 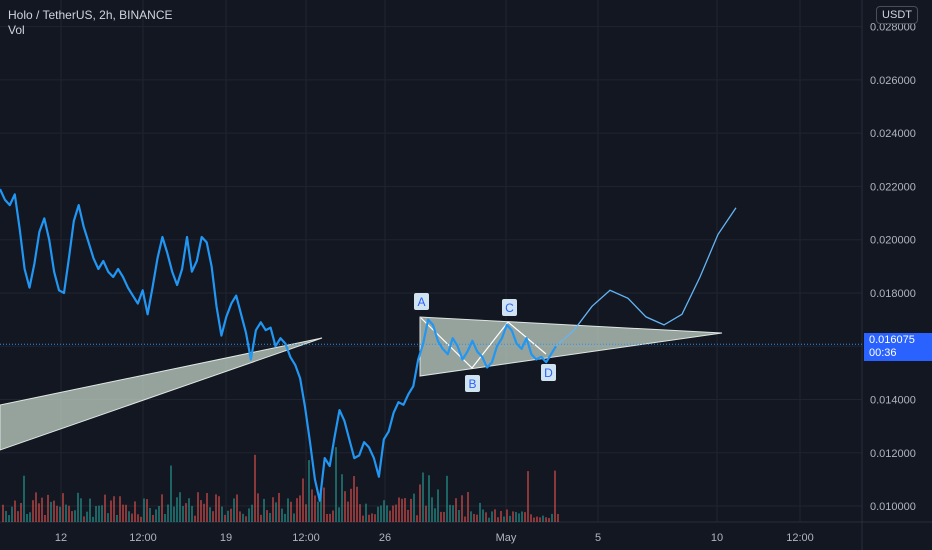 I want to click on bar-countdown: 00:36, so click(x=883, y=353).